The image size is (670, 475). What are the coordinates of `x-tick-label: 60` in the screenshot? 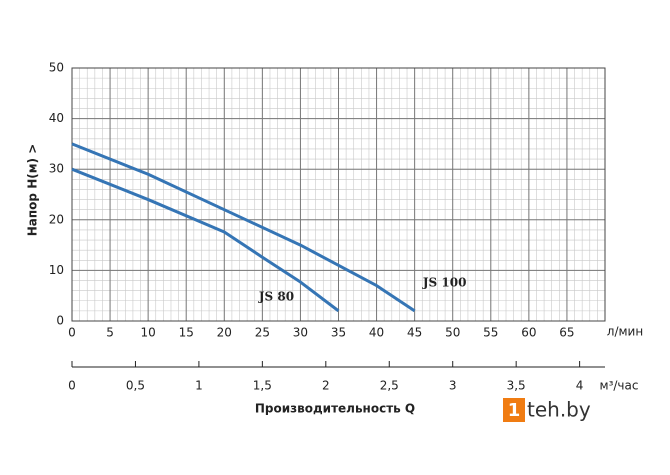 It's located at (528, 333).